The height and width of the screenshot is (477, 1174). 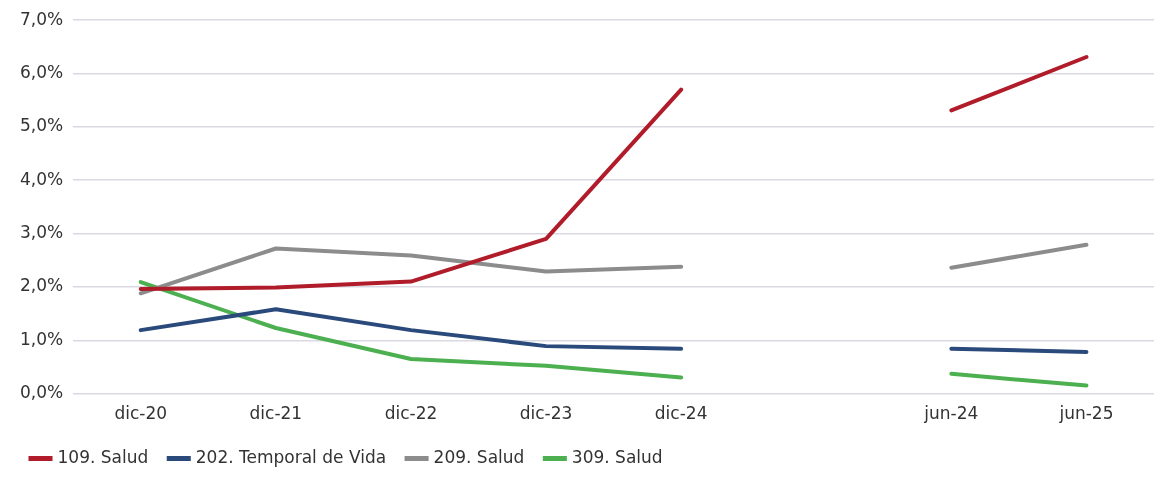 What do you see at coordinates (617, 456) in the screenshot?
I see `legend-label: 309. Salud` at bounding box center [617, 456].